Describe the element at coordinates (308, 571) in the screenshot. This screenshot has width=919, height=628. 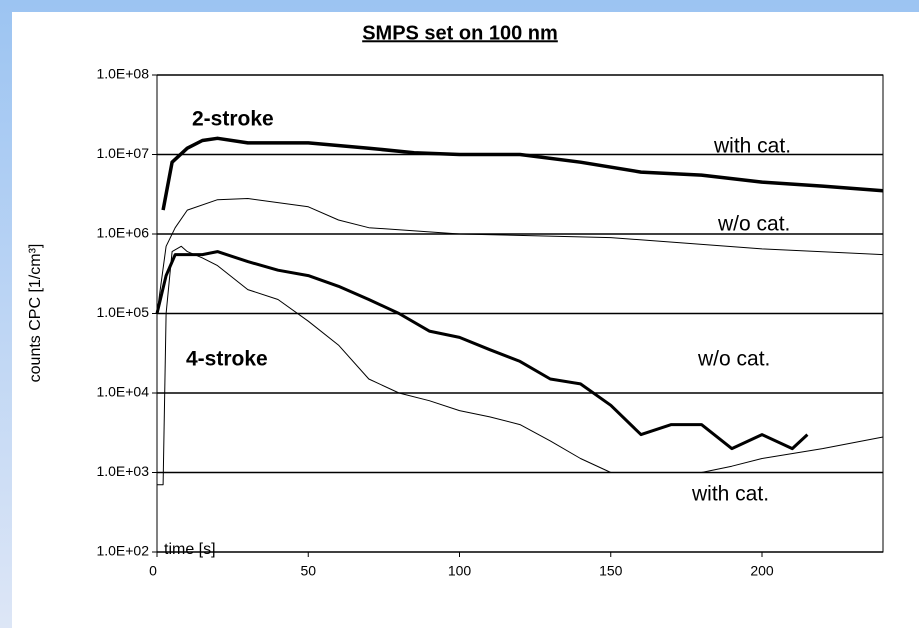
I see `x-tick-label: 50` at that location.